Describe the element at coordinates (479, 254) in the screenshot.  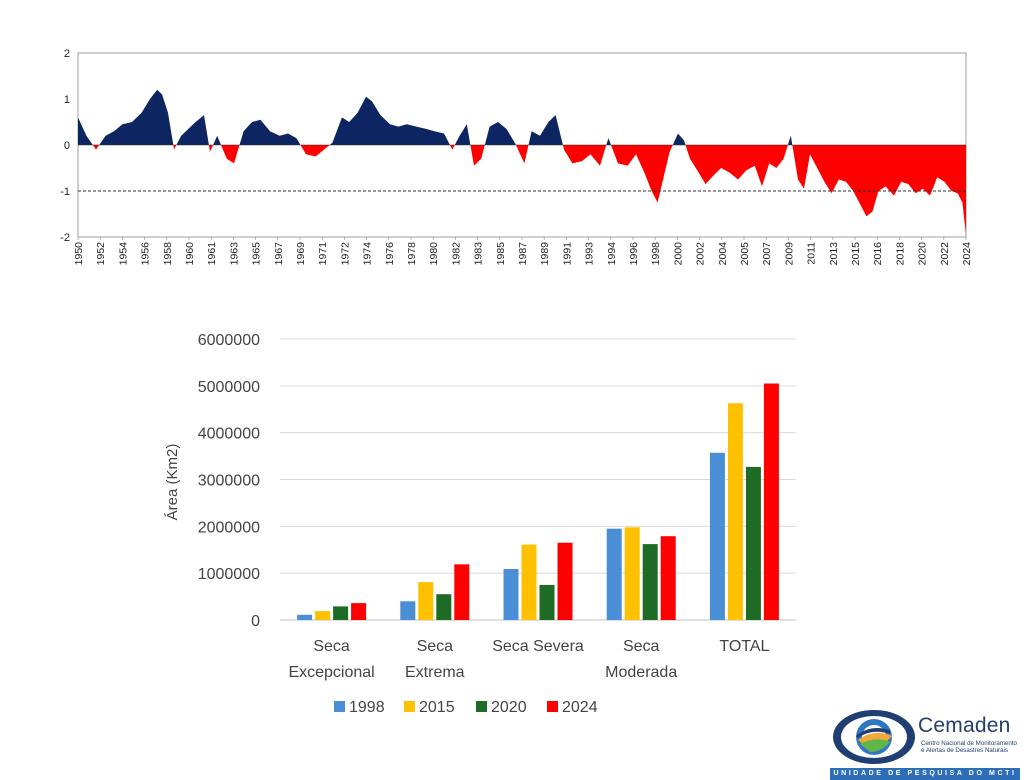
I see `year-tick-label: 1983` at that location.